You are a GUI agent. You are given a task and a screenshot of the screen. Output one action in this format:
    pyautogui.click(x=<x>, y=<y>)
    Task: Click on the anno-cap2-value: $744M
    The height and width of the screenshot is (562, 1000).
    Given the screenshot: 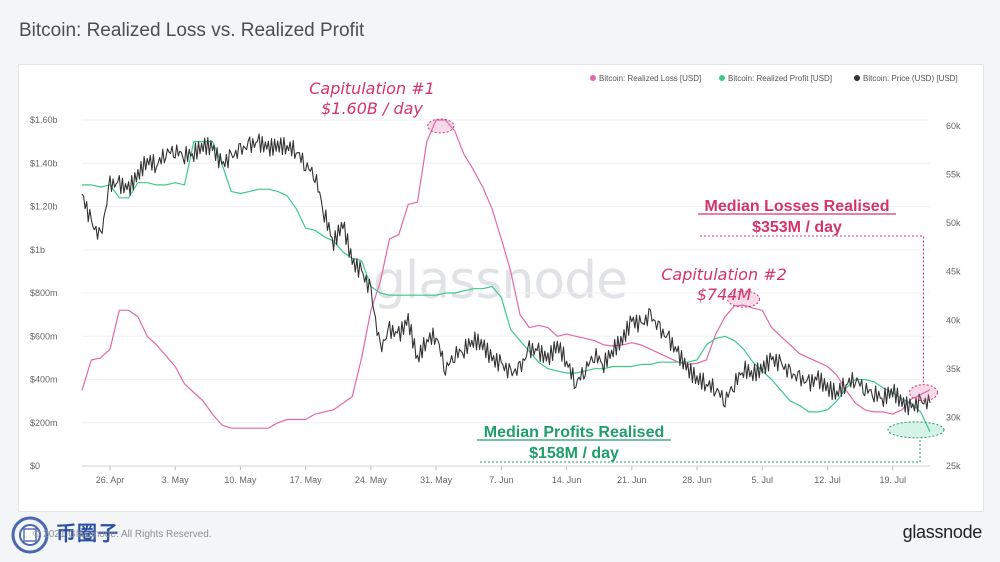 What is the action you would take?
    pyautogui.click(x=724, y=294)
    